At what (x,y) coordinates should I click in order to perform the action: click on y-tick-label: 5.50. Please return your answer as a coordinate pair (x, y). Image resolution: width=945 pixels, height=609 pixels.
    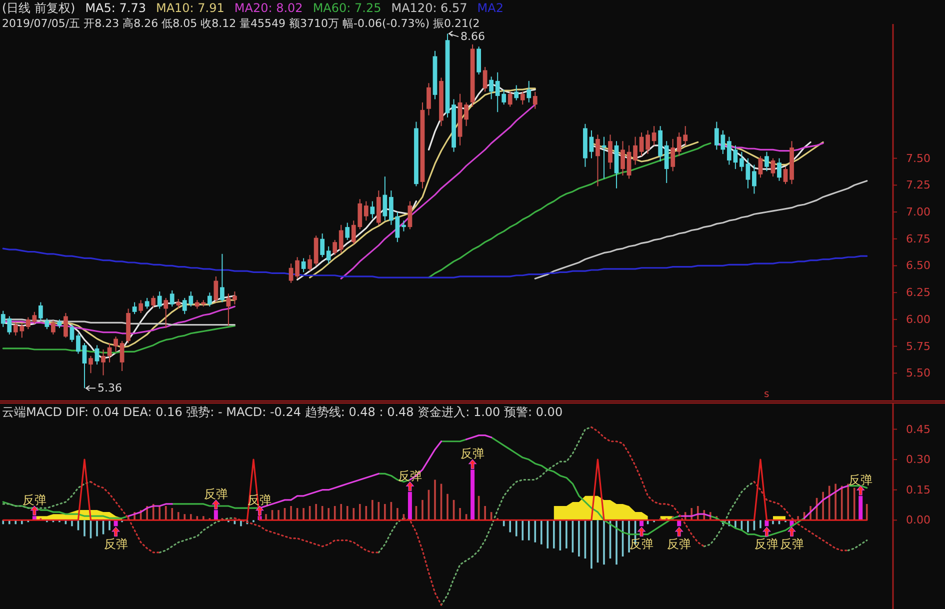
    Looking at the image, I should click on (918, 373).